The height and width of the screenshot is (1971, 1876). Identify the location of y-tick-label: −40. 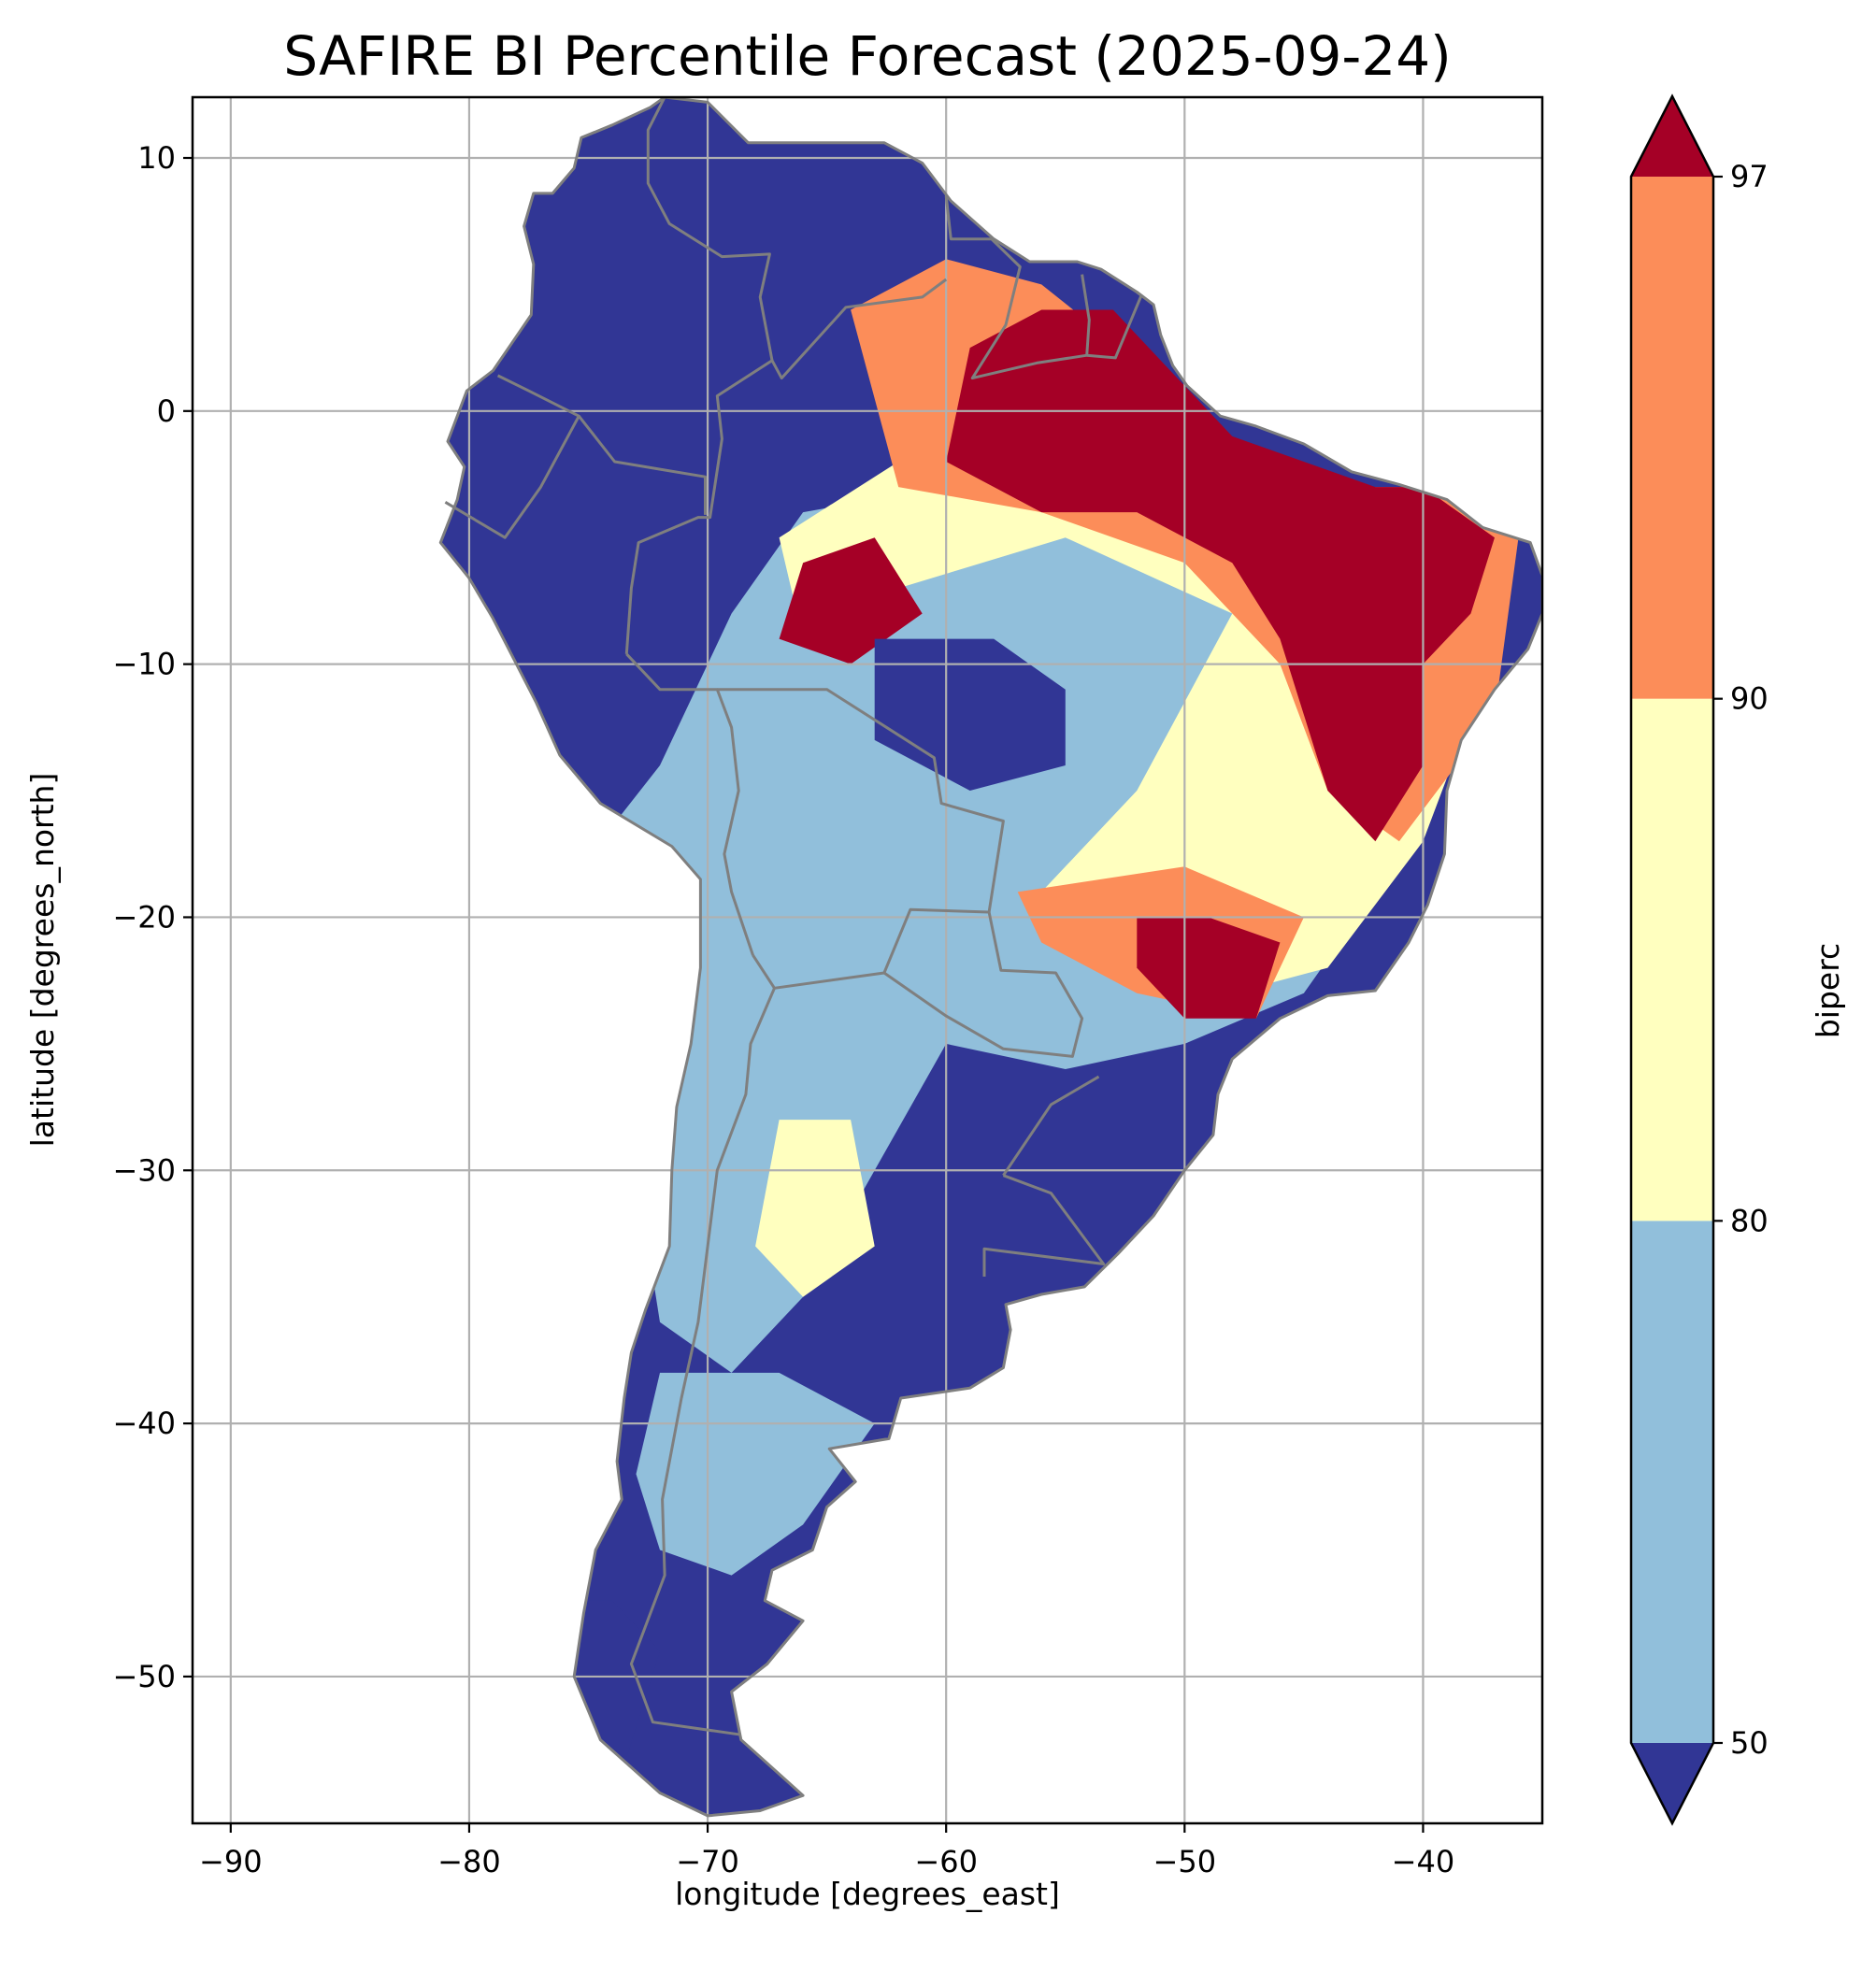
(144, 1423).